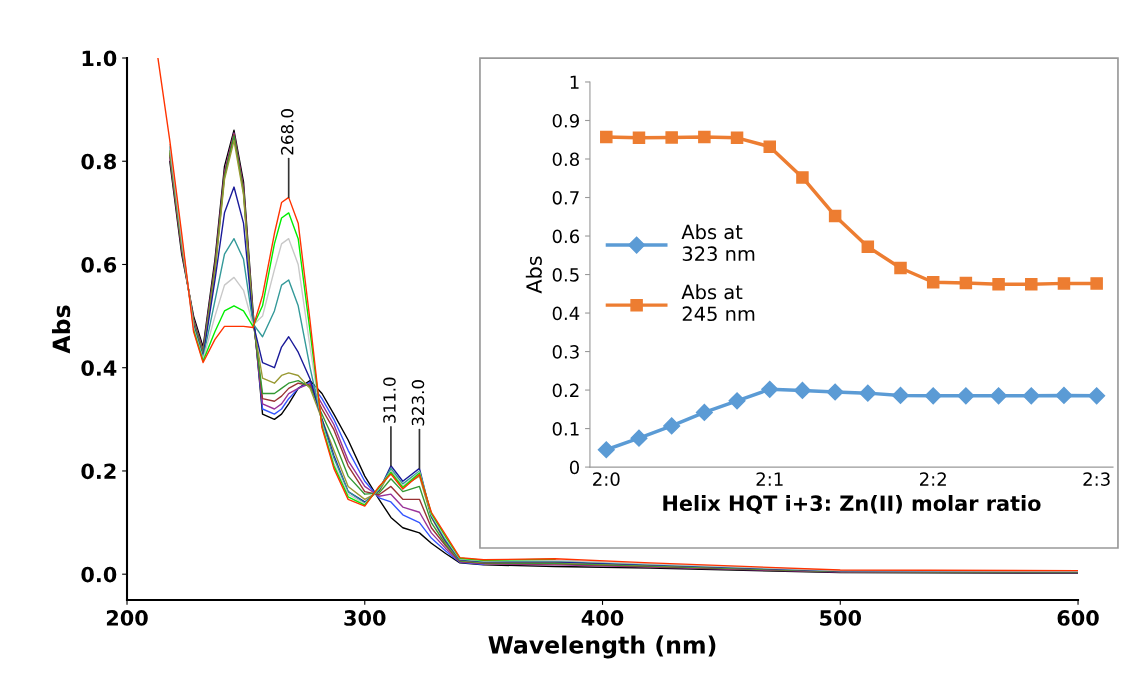 The height and width of the screenshot is (693, 1128). What do you see at coordinates (1078, 618) in the screenshot?
I see `x-tick-label: 600` at bounding box center [1078, 618].